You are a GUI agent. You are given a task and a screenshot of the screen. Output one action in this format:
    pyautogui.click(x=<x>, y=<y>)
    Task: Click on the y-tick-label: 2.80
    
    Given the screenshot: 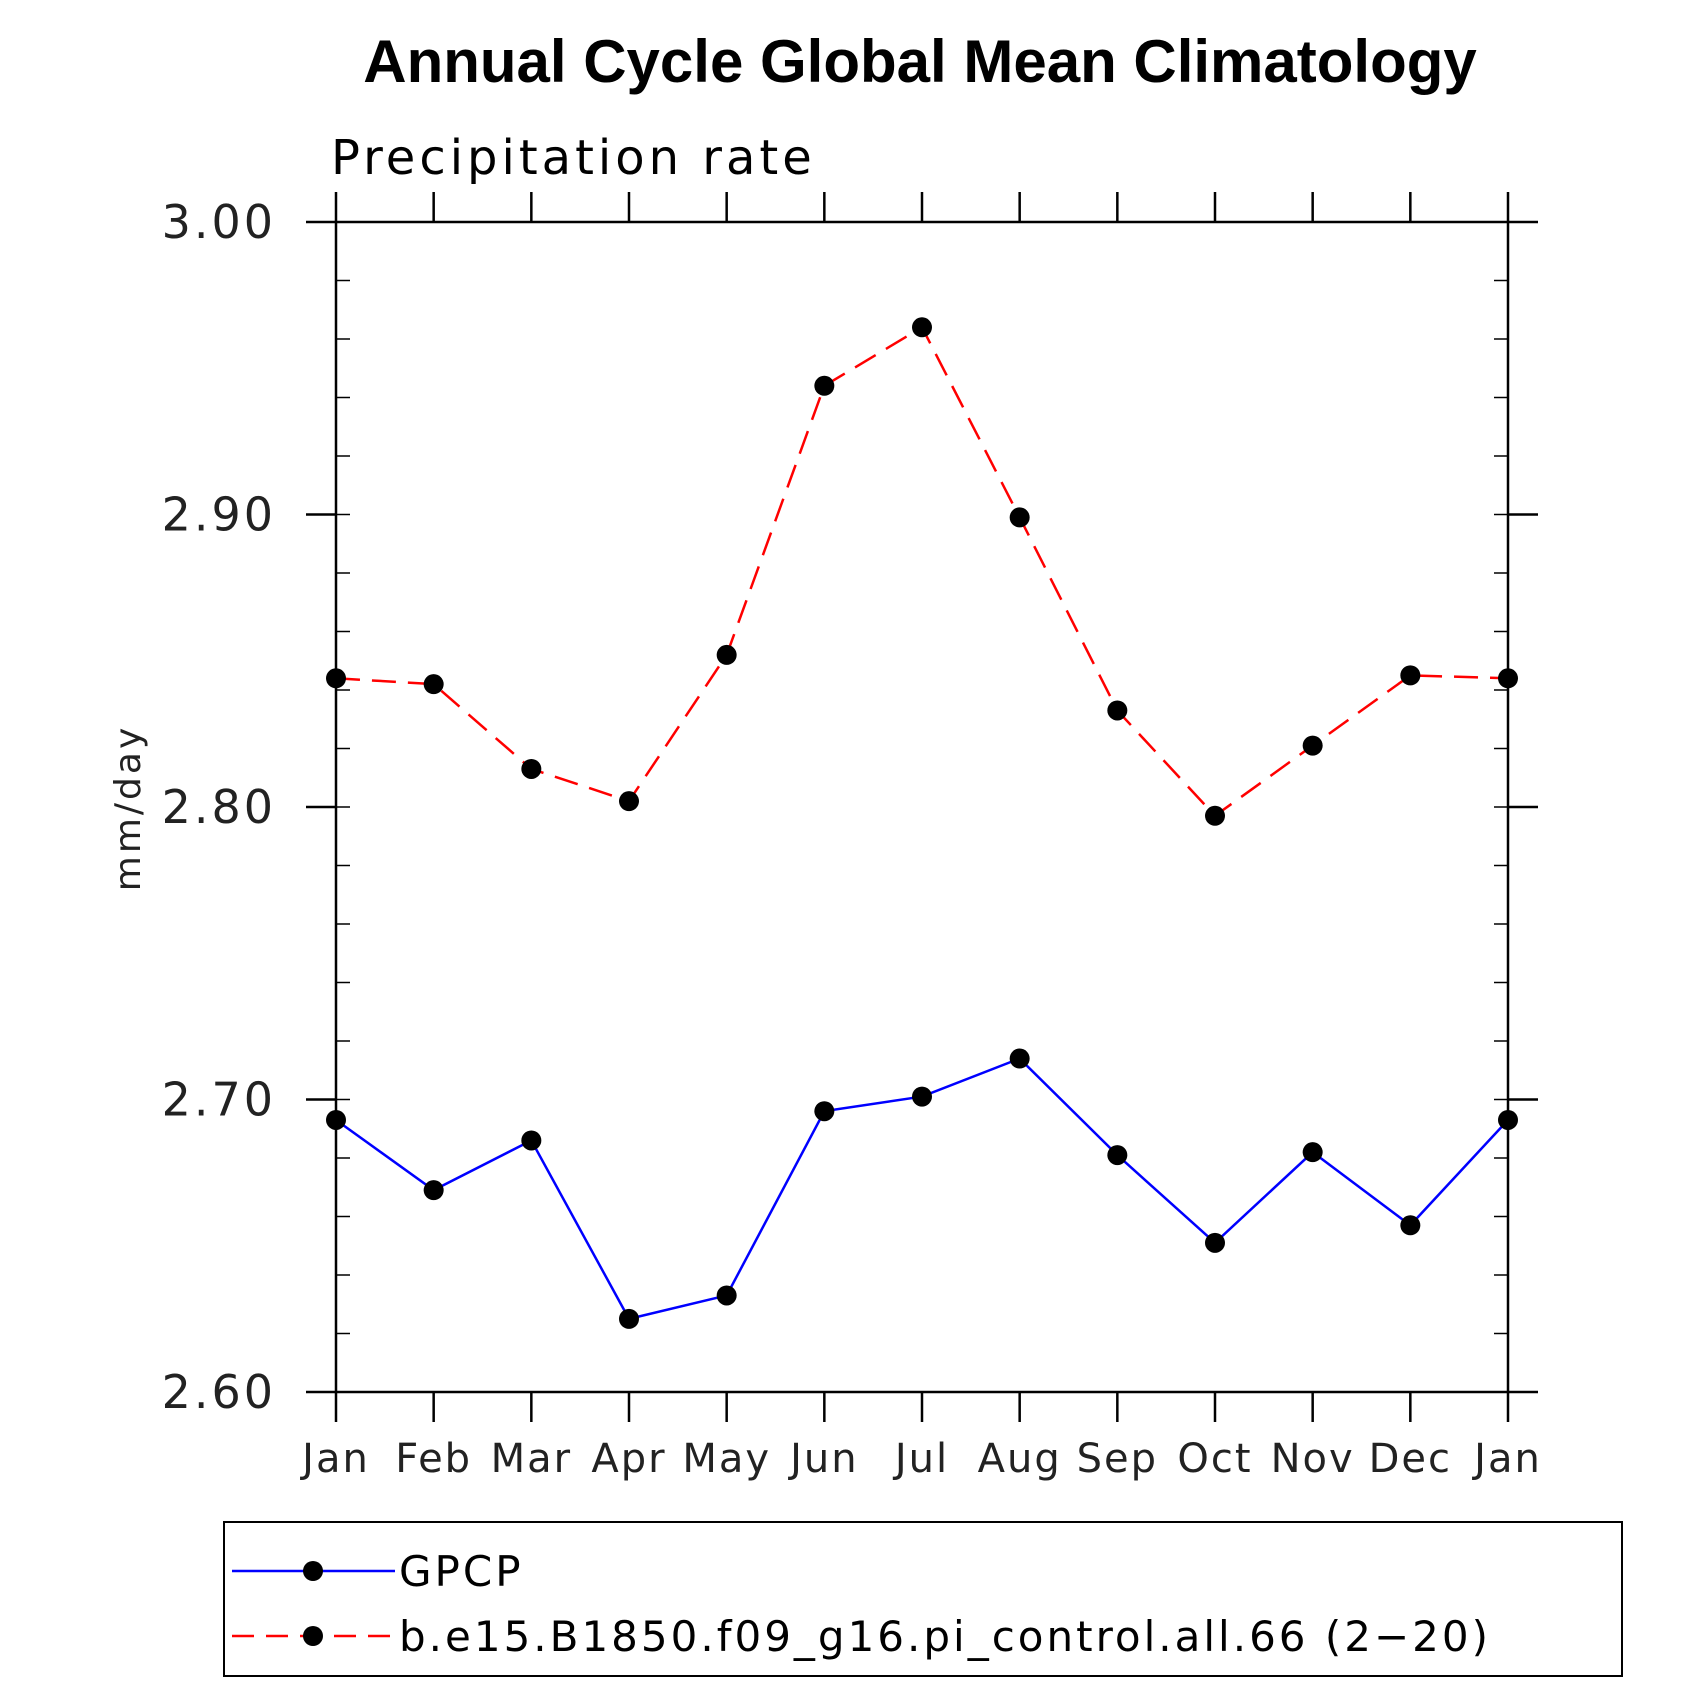 What is the action you would take?
    pyautogui.click(x=219, y=807)
    